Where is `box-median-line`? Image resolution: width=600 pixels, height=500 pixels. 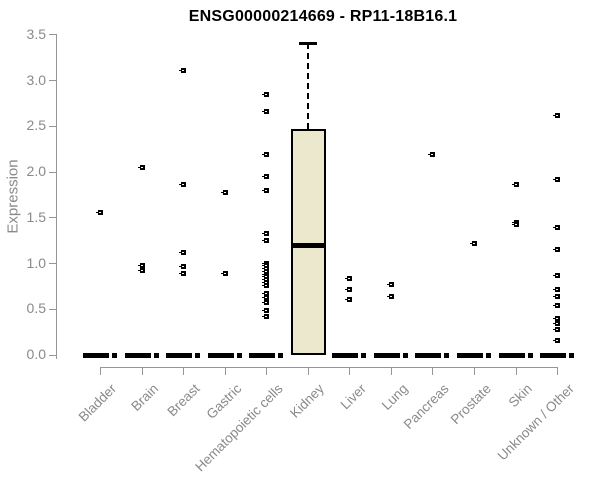 box-median-line is located at coordinates (308, 246).